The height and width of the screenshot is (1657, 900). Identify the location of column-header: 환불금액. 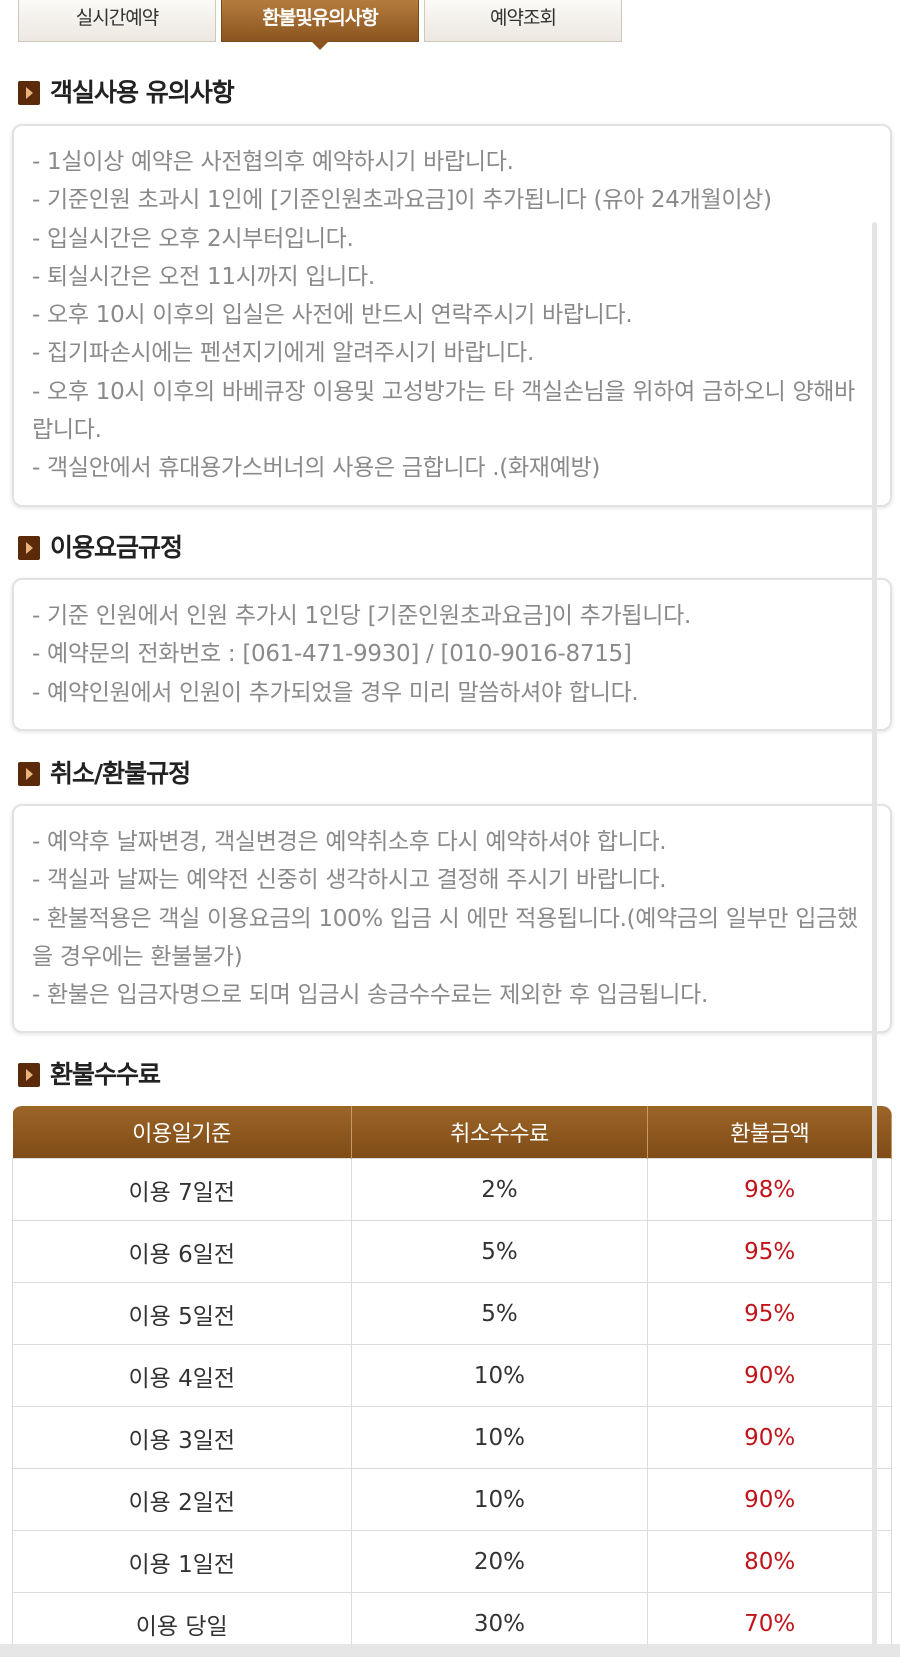
(769, 1132).